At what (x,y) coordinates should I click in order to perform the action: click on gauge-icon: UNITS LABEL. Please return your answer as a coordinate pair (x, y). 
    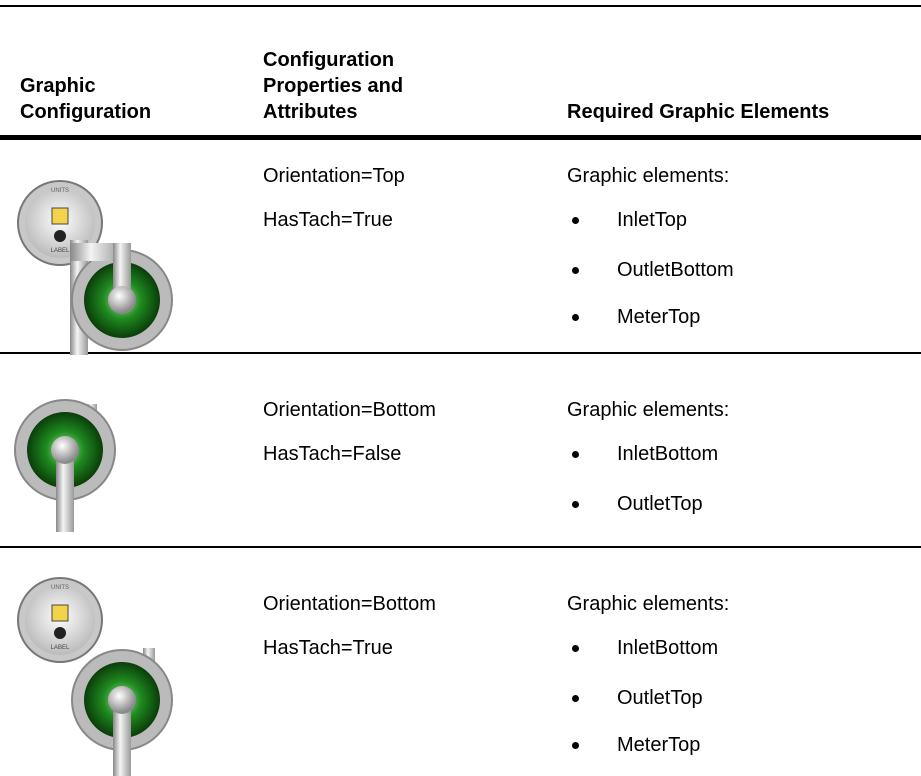
    Looking at the image, I should click on (60, 620).